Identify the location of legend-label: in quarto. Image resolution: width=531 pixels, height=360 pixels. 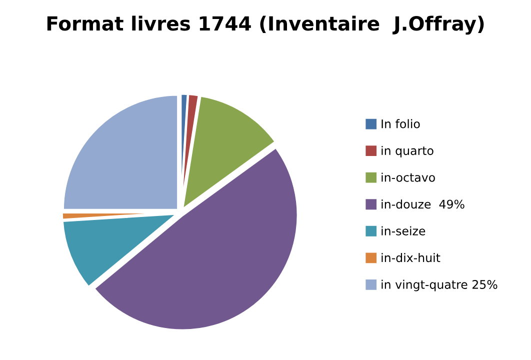
(408, 152).